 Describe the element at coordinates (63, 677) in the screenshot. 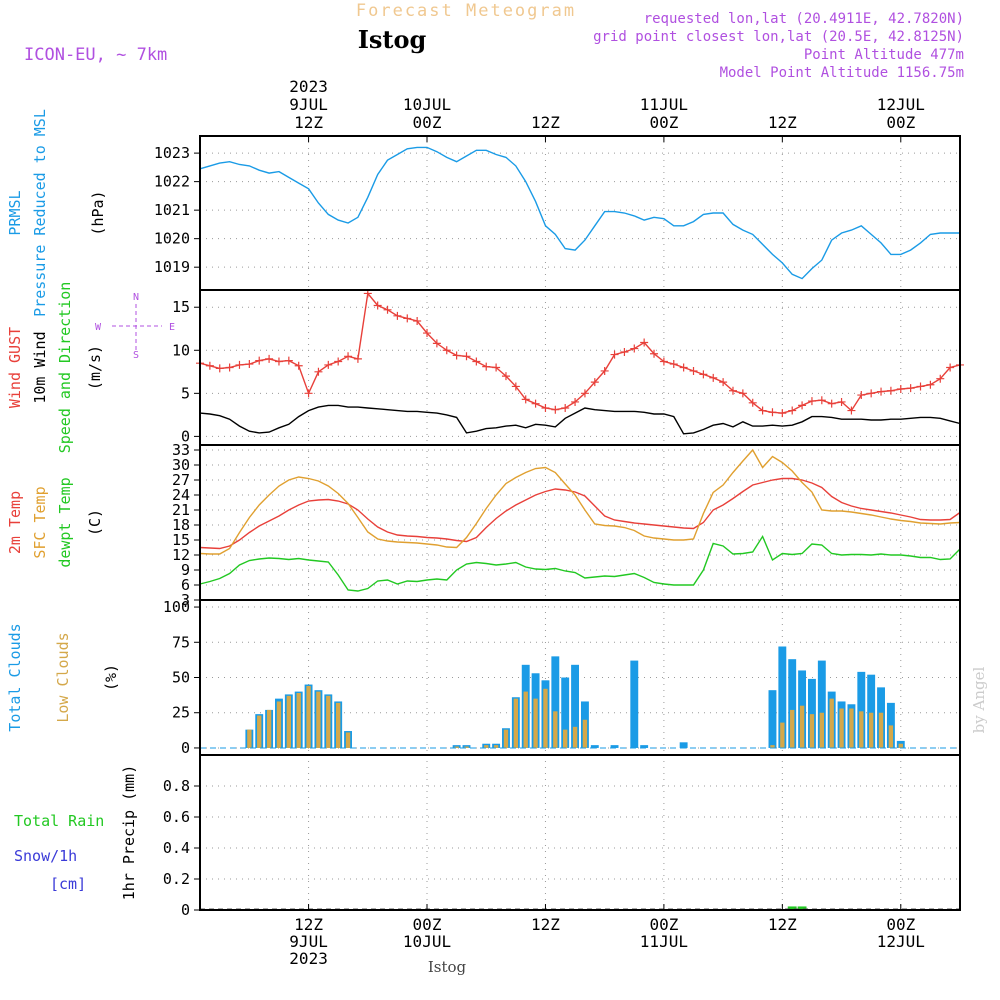

I see `y-axis-label: Low Clouds` at that location.